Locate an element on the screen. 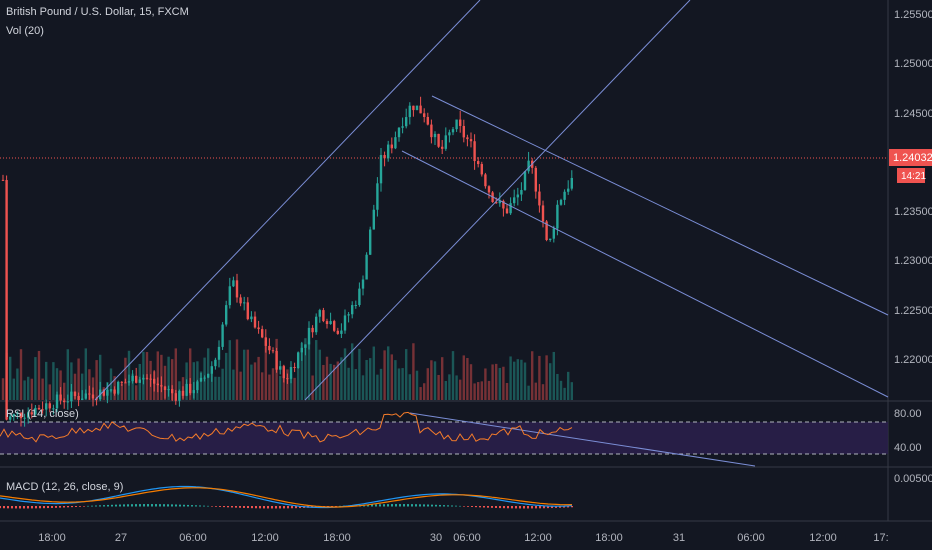 This screenshot has width=932, height=550. symbol-title: British Pound / U.S. Dollar, 15, FXCM is located at coordinates (97, 12).